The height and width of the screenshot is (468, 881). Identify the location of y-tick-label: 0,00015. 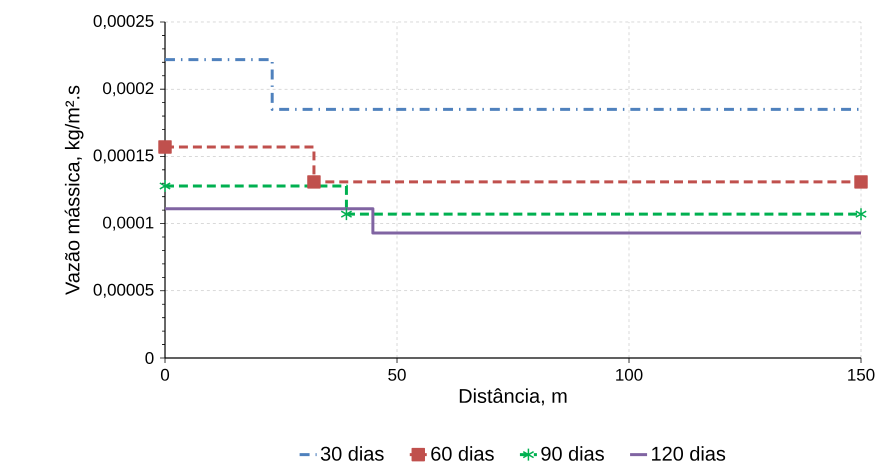
(124, 156).